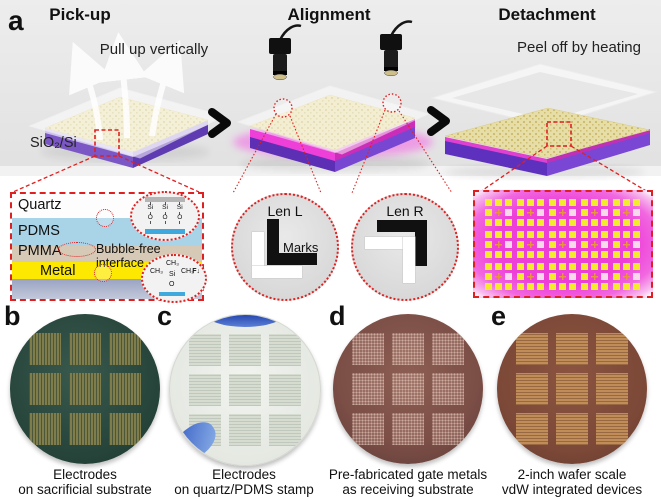  Describe the element at coordinates (40, 205) in the screenshot. I see `quartz-label: Quartz` at that location.